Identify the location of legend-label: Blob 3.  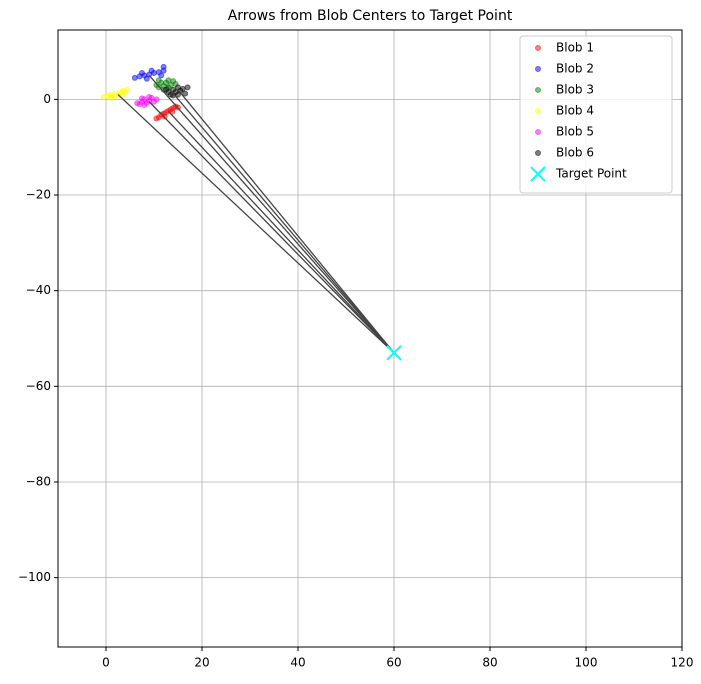
(575, 90).